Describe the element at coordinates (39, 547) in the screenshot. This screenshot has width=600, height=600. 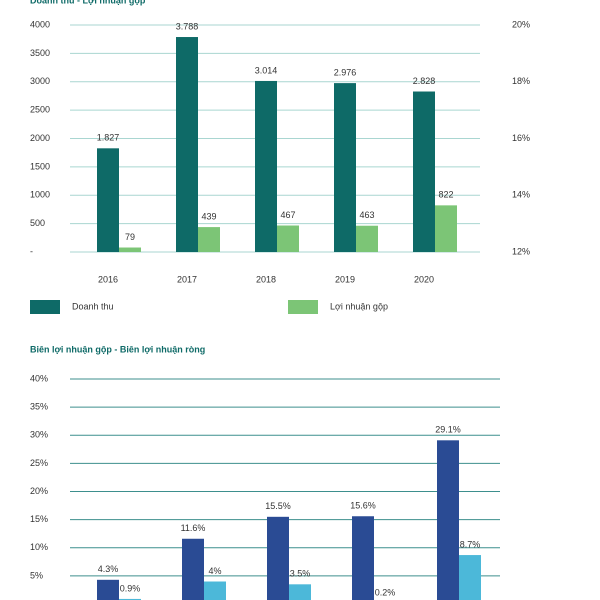
I see `y-tick-label: 10%` at that location.